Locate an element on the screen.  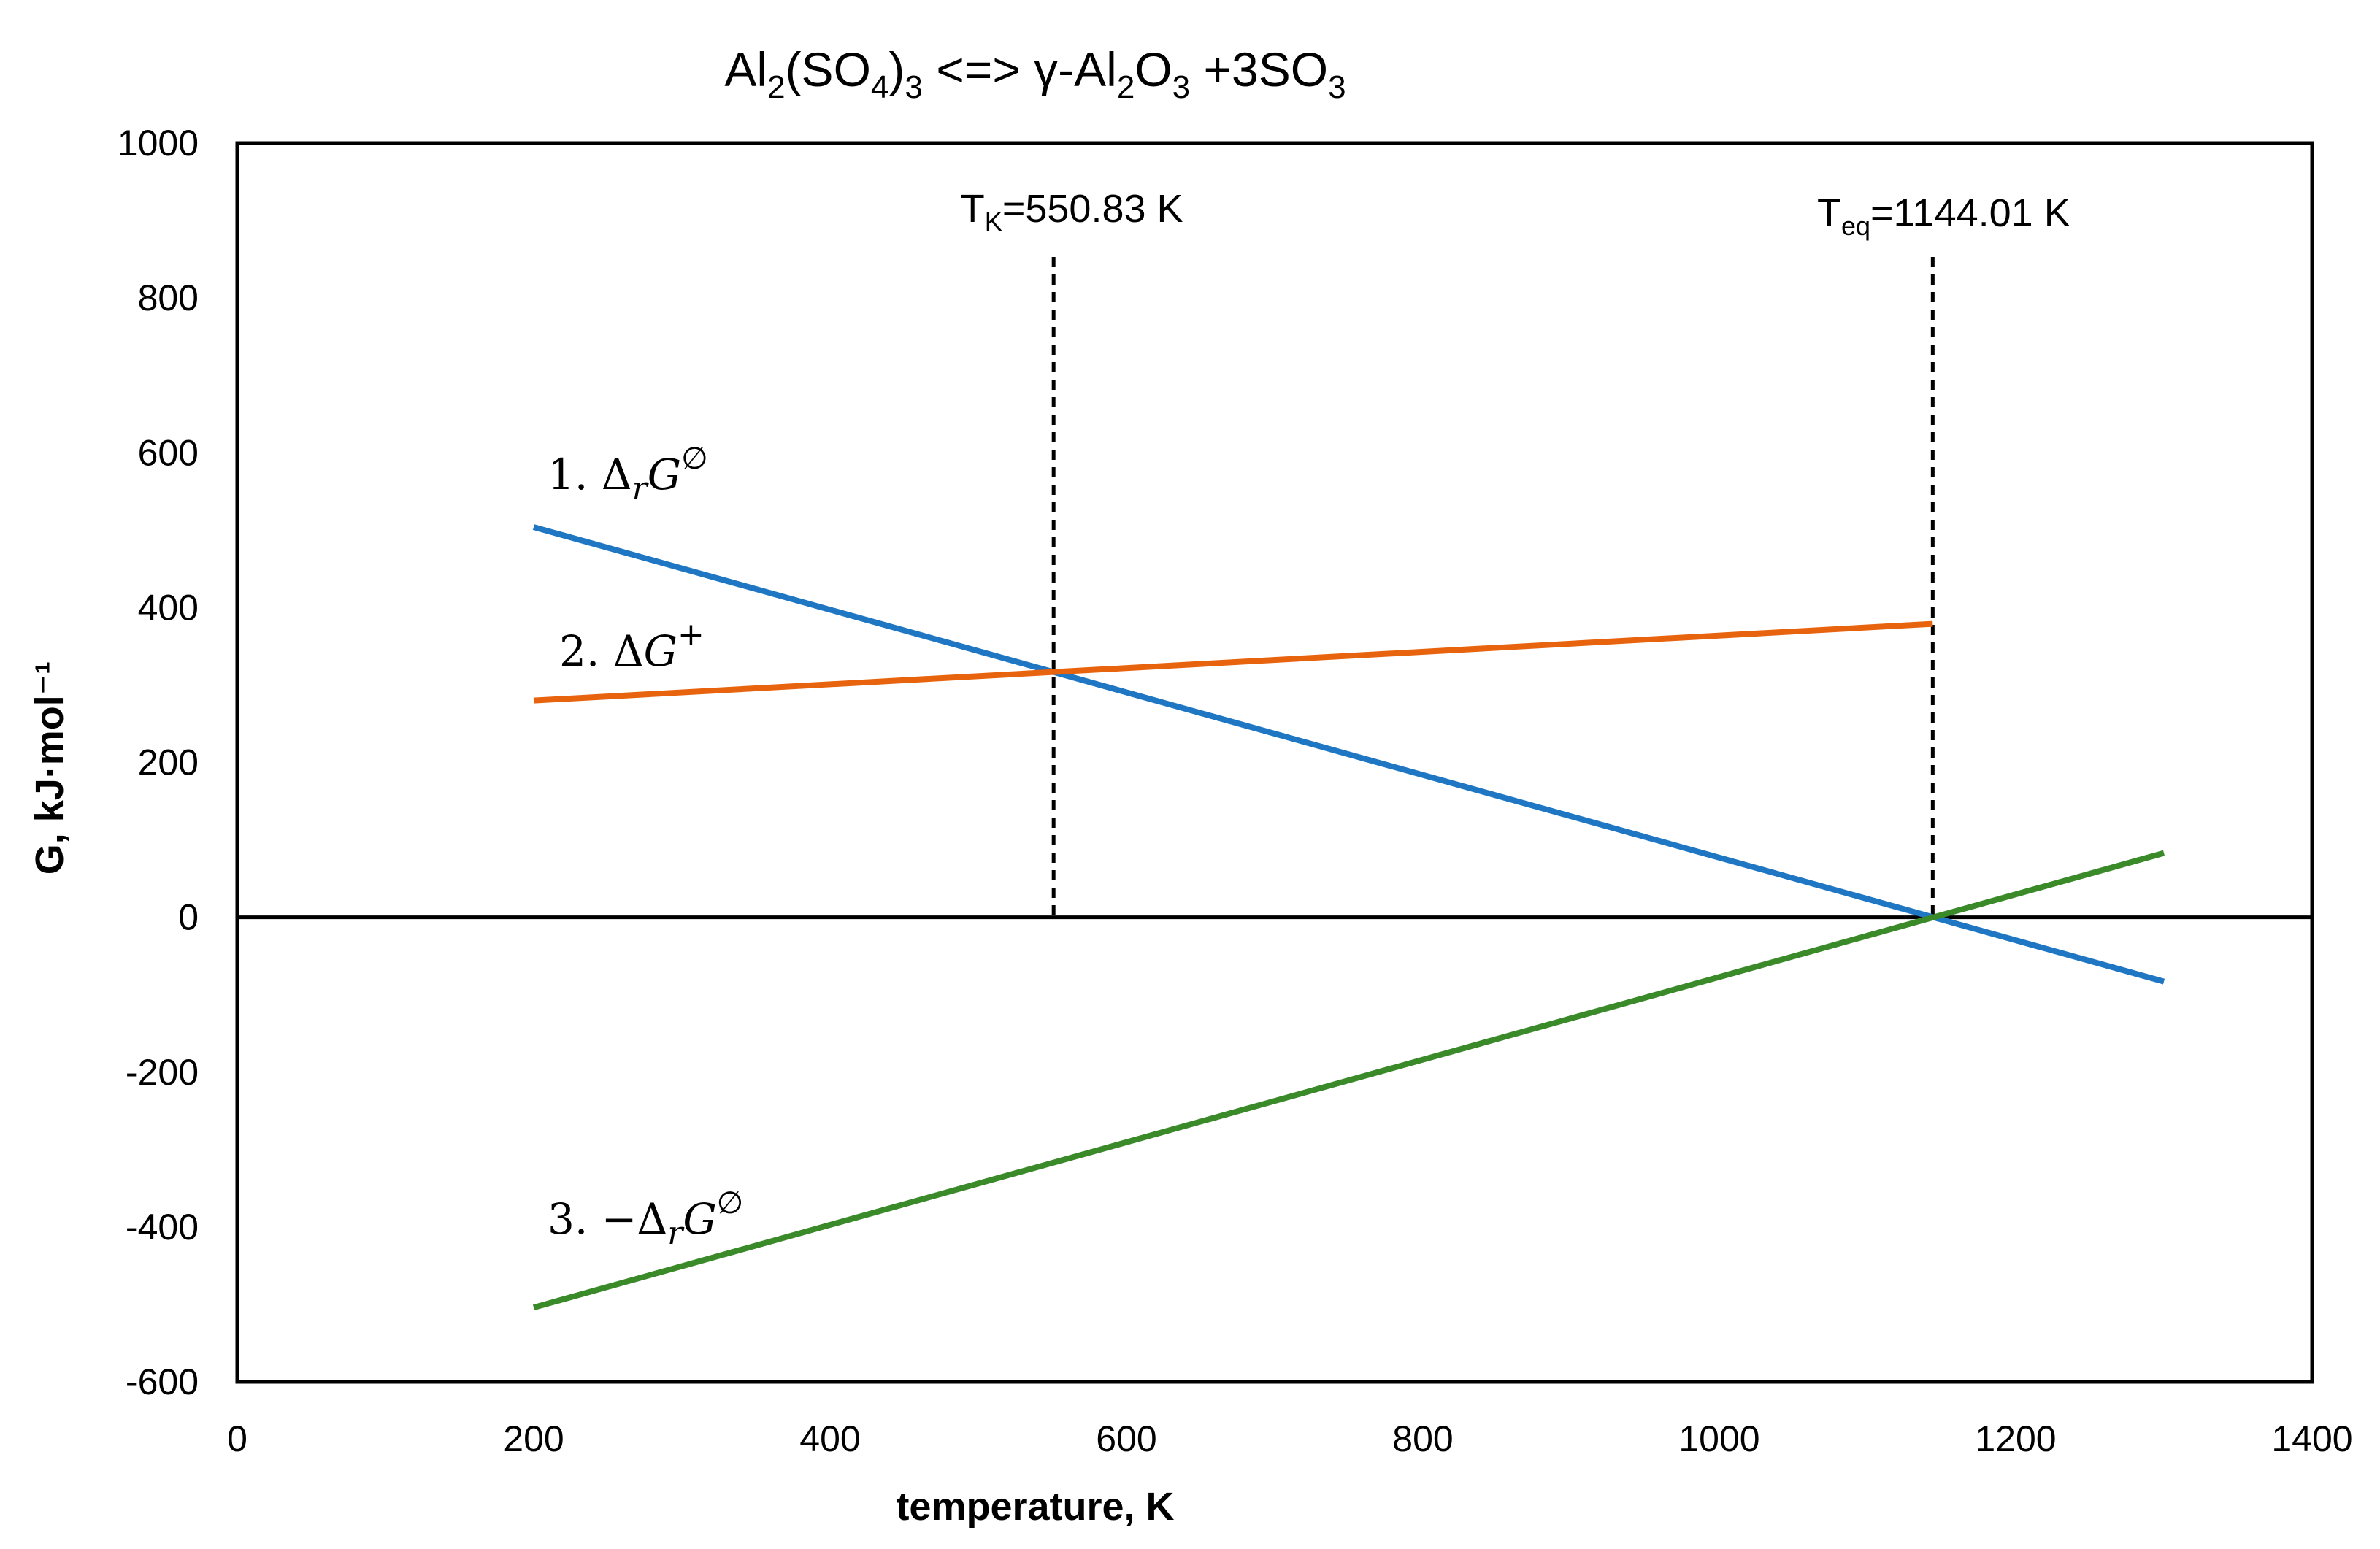
x-tick-label: 800 is located at coordinates (1422, 1438).